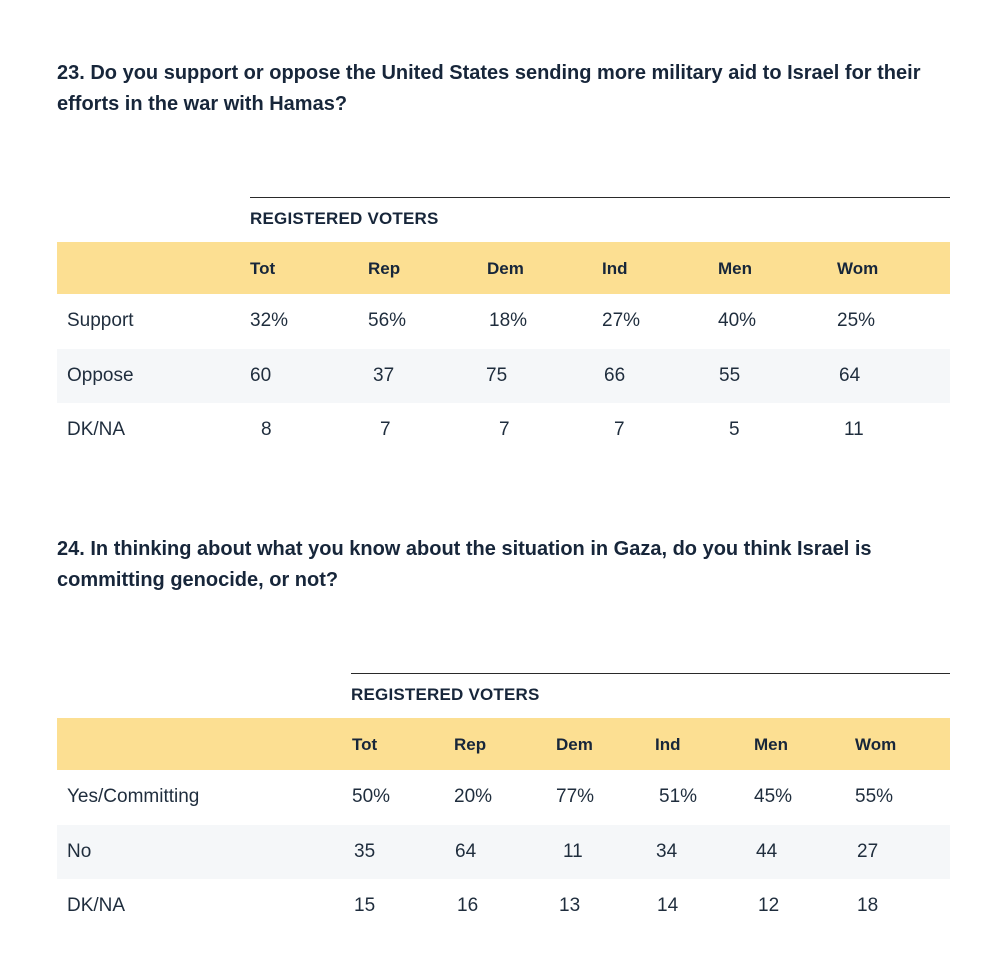  Describe the element at coordinates (769, 905) in the screenshot. I see `table-cell: 12` at that location.